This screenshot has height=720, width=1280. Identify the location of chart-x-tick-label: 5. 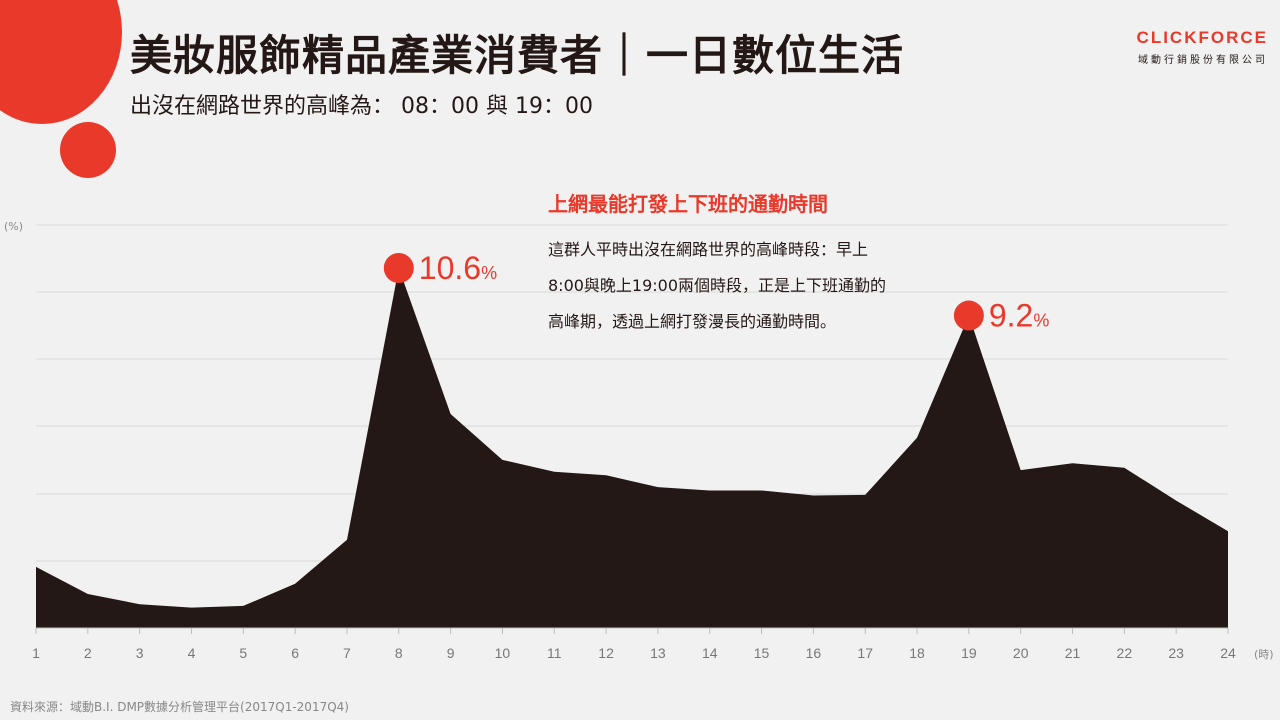
(243, 653).